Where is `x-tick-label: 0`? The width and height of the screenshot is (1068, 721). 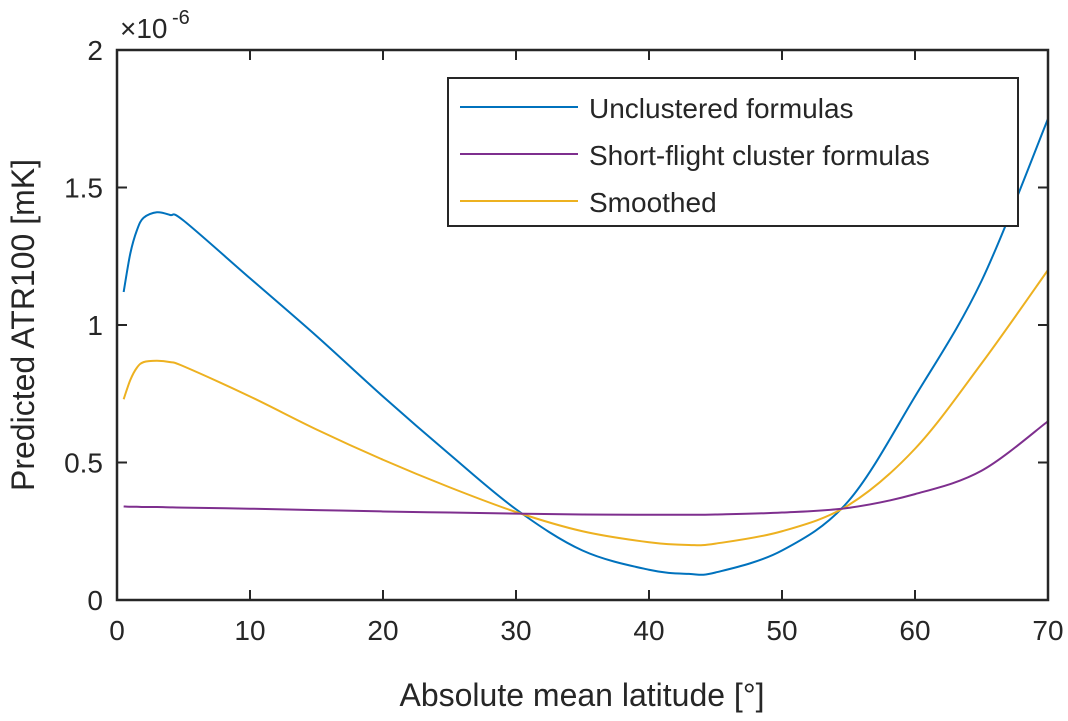 x-tick-label: 0 is located at coordinates (117, 630).